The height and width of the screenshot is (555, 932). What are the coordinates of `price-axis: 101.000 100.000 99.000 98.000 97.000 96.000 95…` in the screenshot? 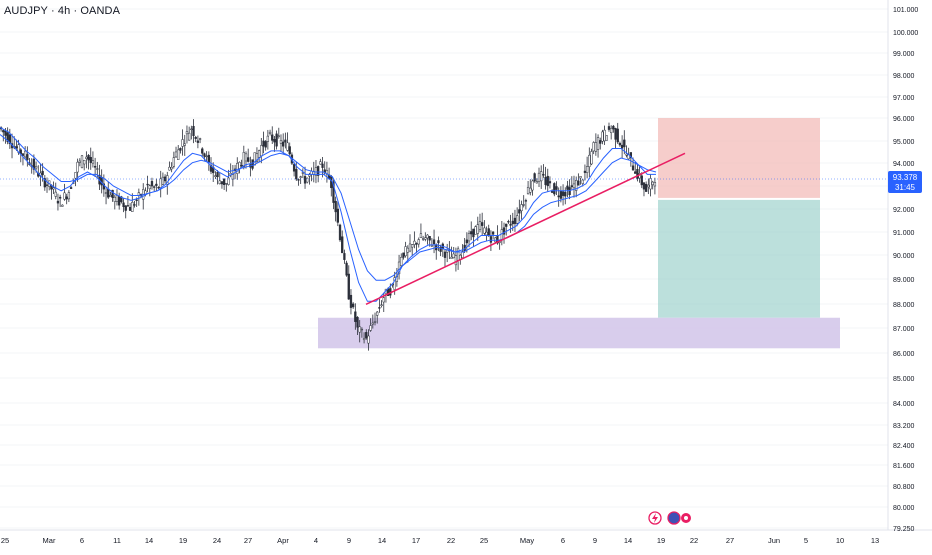 It's located at (905, 270).